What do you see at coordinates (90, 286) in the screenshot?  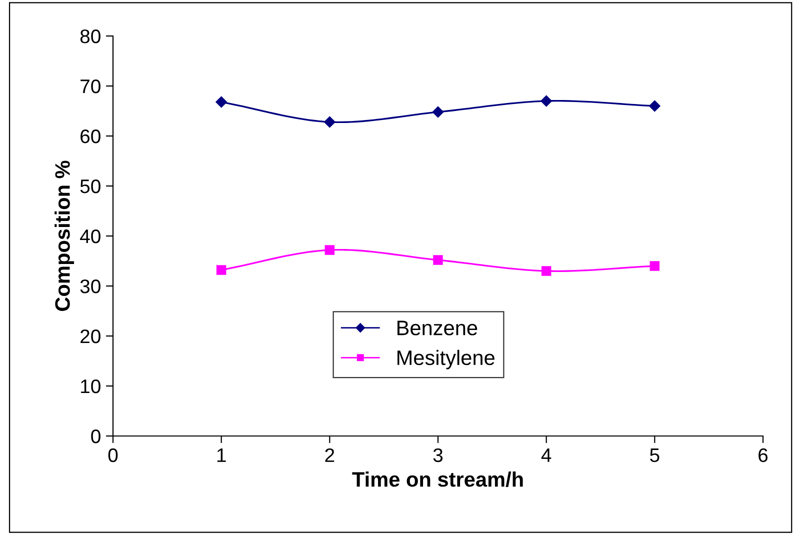 I see `y-tick-label: 30` at bounding box center [90, 286].